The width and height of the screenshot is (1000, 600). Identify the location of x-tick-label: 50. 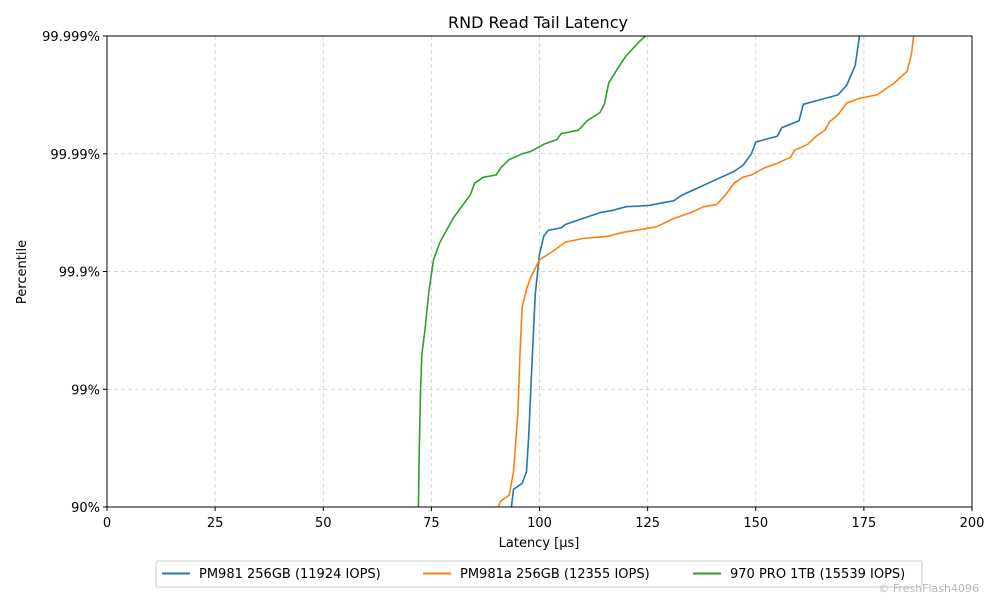
(323, 523).